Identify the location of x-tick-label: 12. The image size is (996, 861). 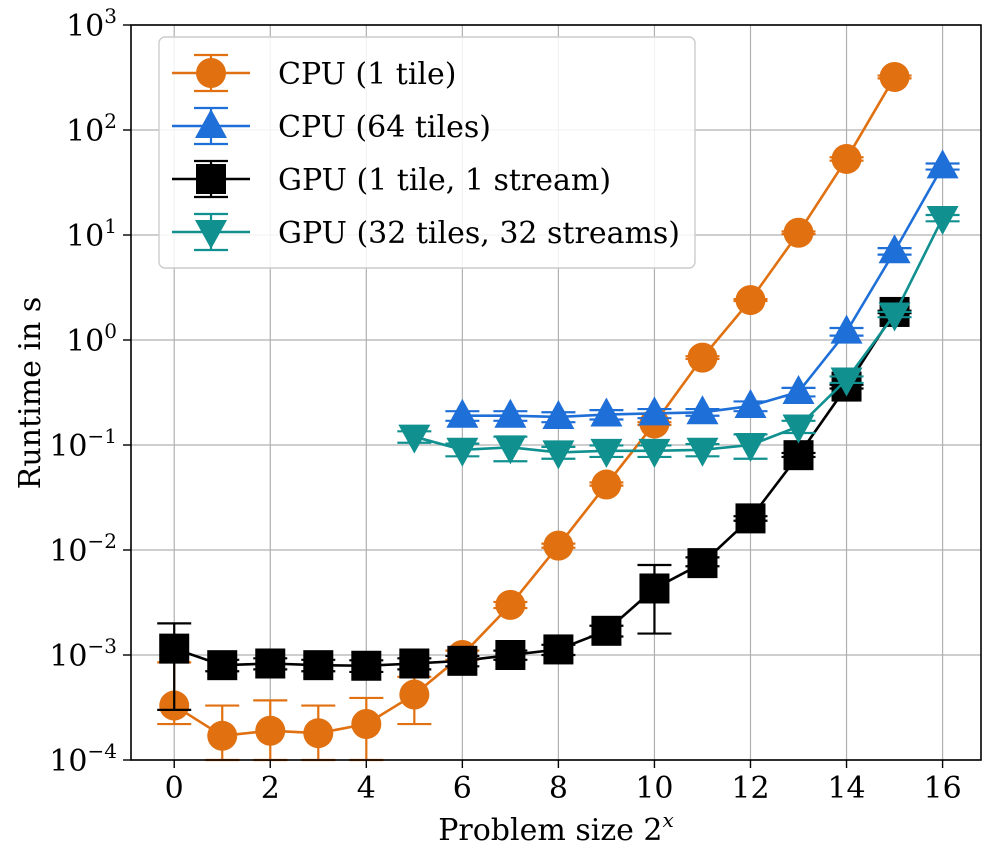
(750, 788).